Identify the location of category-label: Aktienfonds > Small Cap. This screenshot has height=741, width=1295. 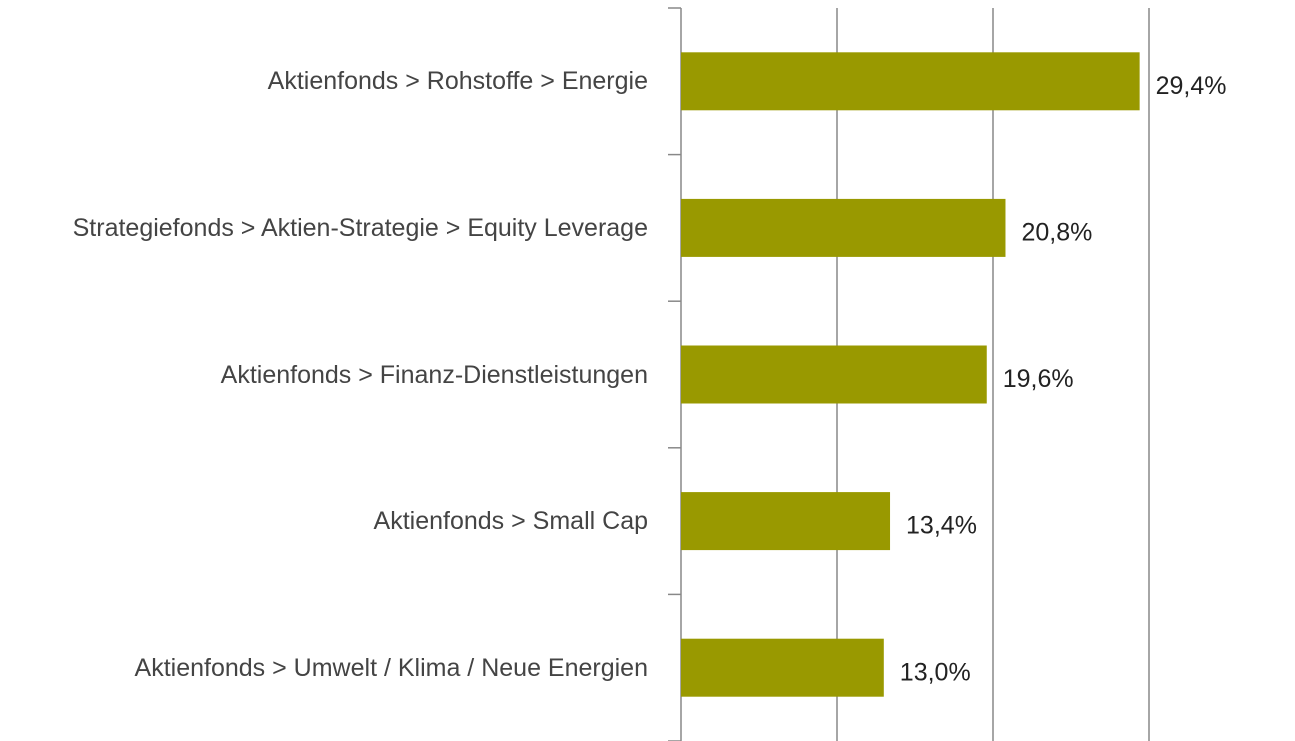
(510, 521).